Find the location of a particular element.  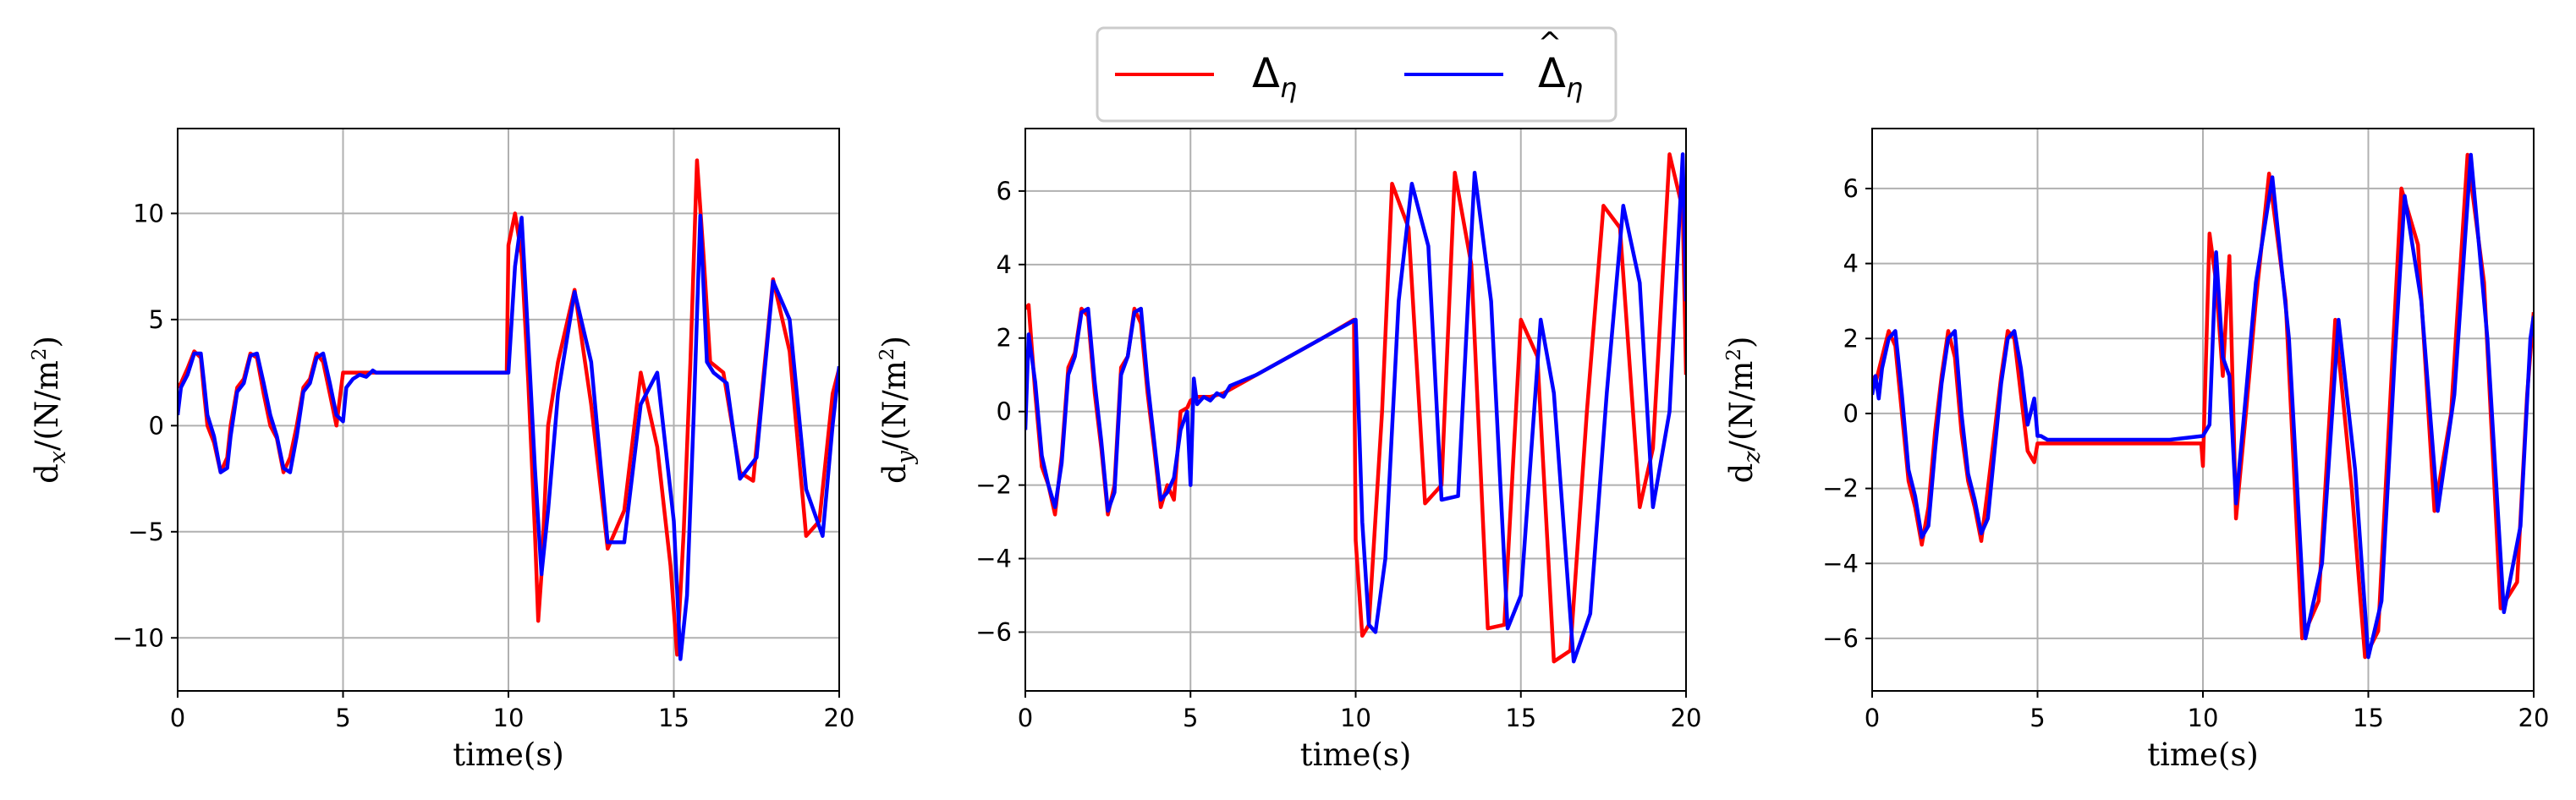

panel-3-ylabel-part-2: /(N/m is located at coordinates (1741, 407).